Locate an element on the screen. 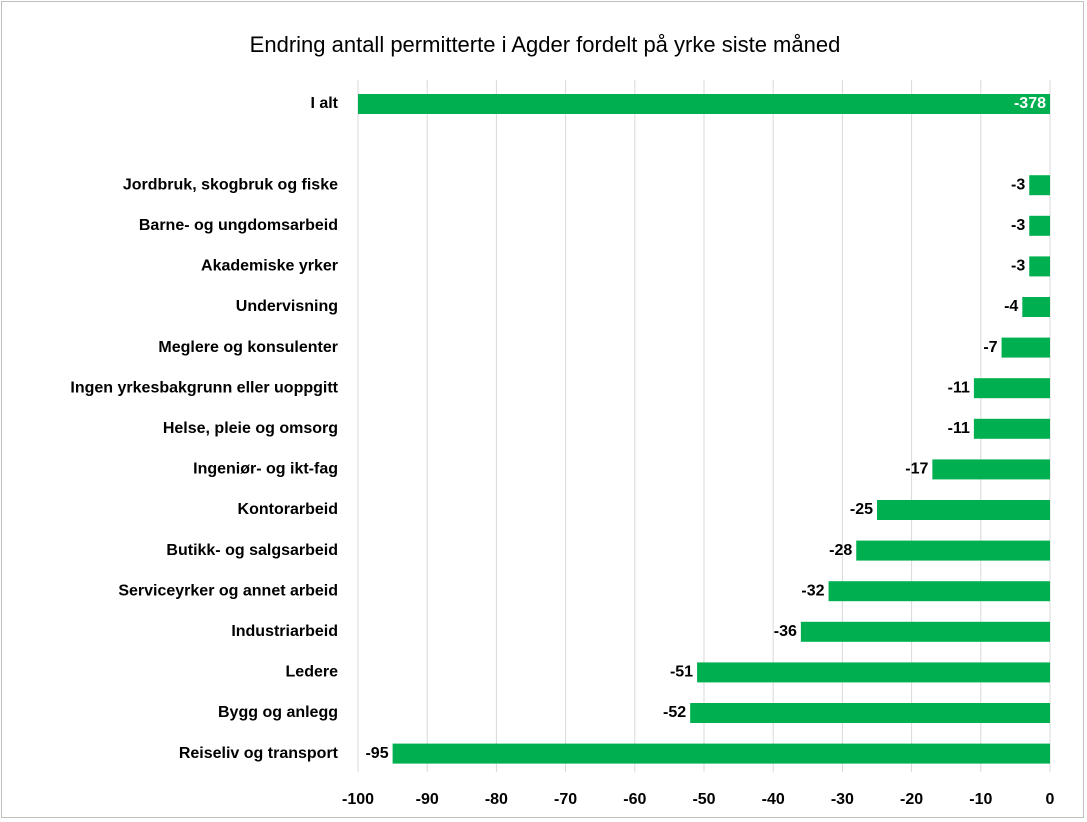 Image resolution: width=1087 pixels, height=822 pixels. y-tick-label: Ingen yrkesbakgrunn eller uoppgitt is located at coordinates (204, 387).